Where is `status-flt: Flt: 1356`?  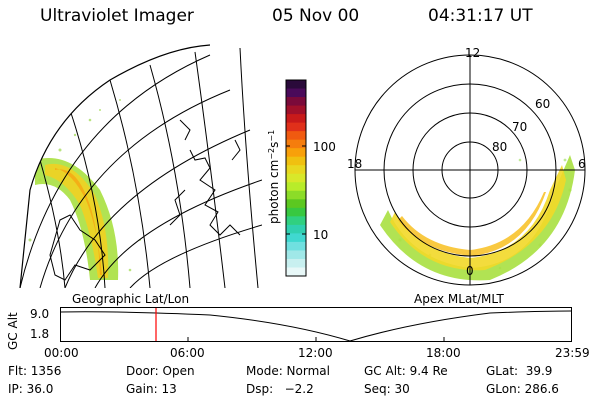 status-flt: Flt: 1356 is located at coordinates (35, 371).